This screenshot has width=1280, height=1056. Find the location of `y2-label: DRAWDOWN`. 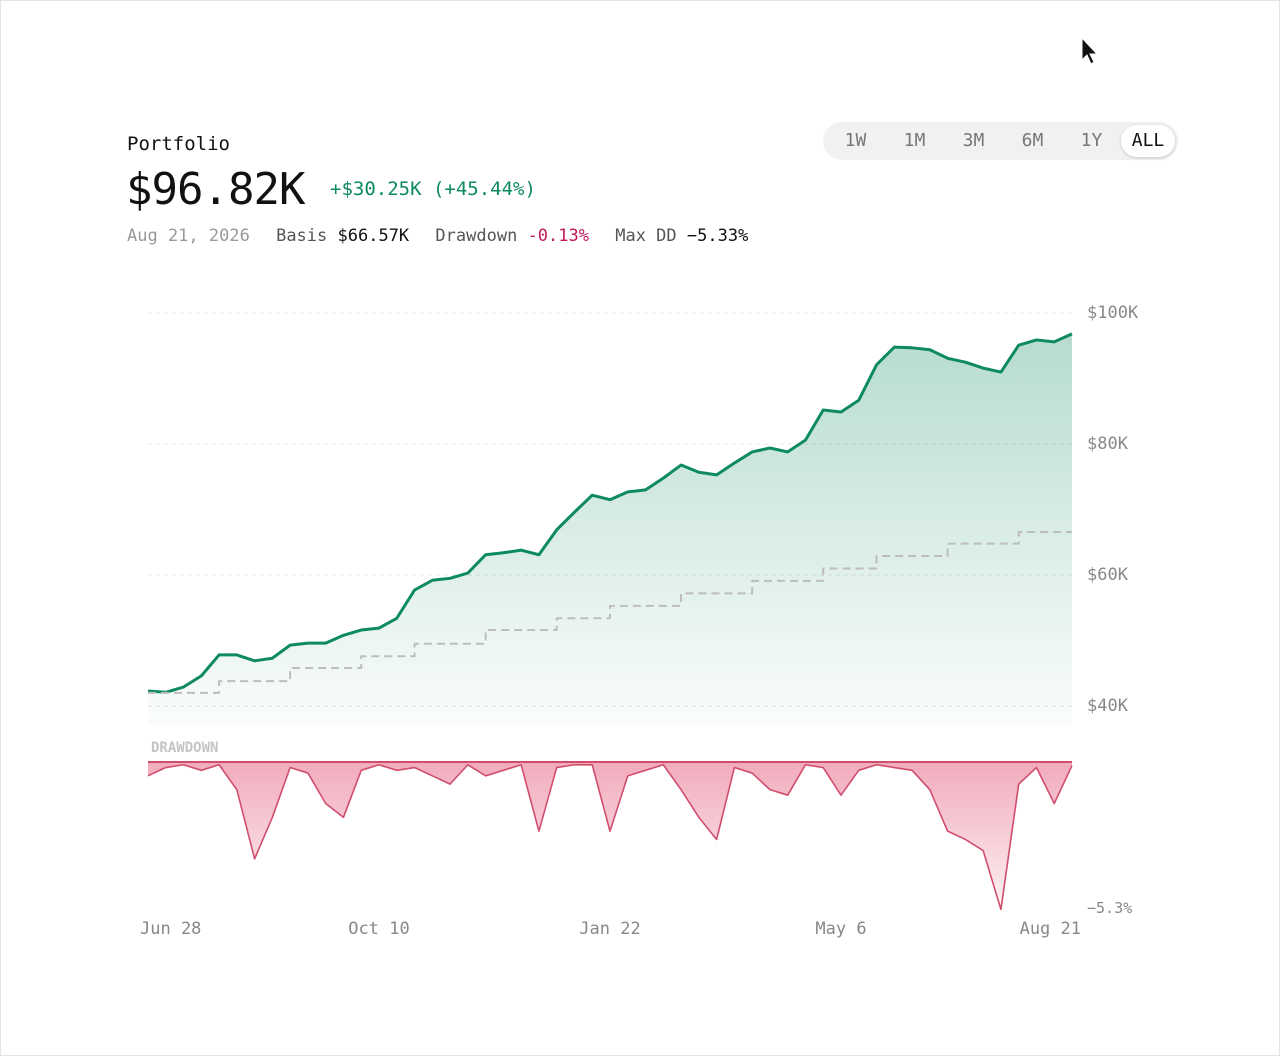

y2-label: DRAWDOWN is located at coordinates (184, 748).